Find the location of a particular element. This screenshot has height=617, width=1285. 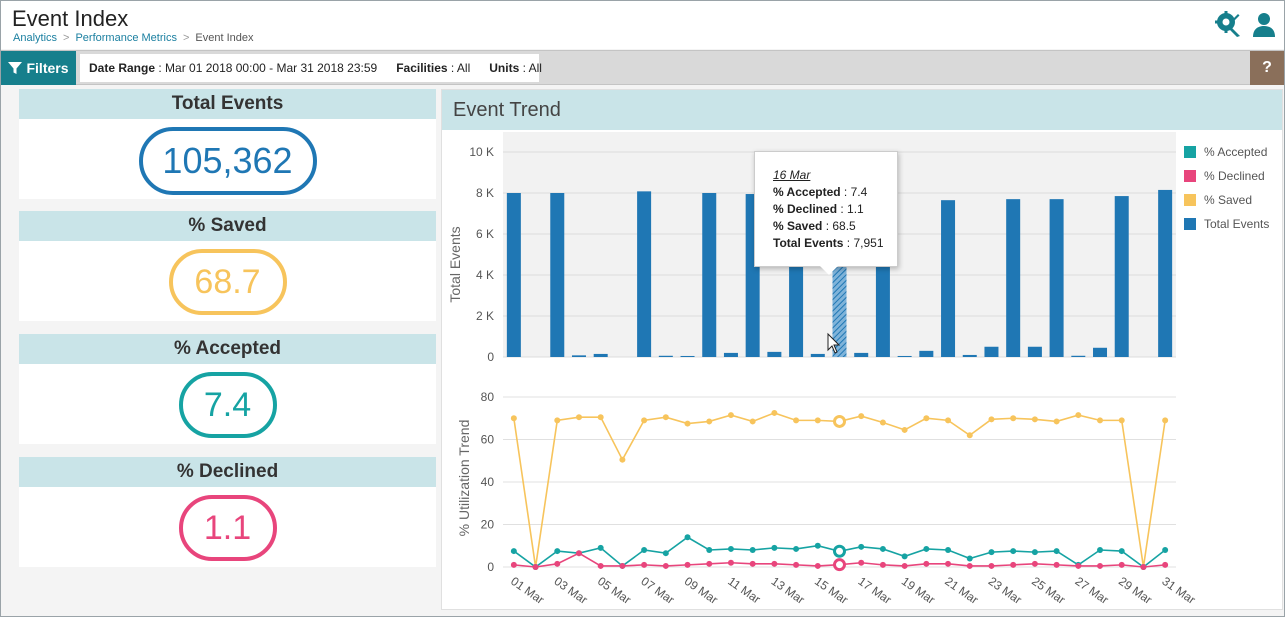

chart-legend: % Accepted % Declined % Saved Total Events is located at coordinates (1226, 188).